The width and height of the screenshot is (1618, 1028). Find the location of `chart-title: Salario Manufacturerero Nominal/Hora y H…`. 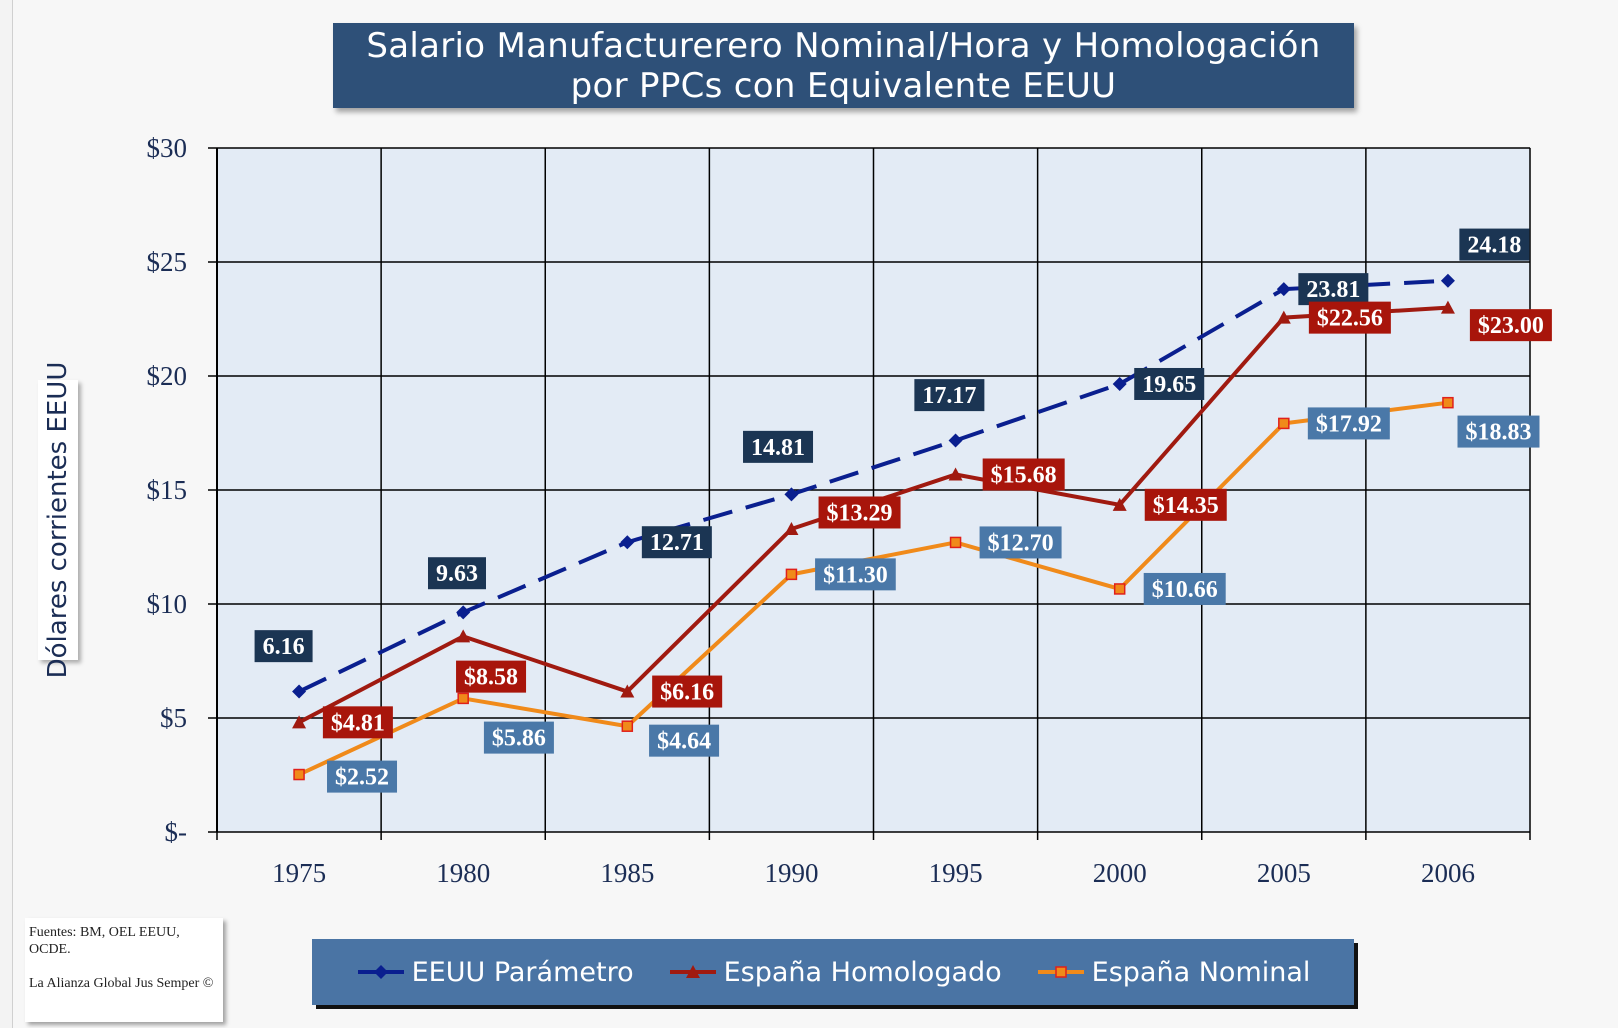

chart-title: Salario Manufacturerero Nominal/Hora y H… is located at coordinates (843, 65).